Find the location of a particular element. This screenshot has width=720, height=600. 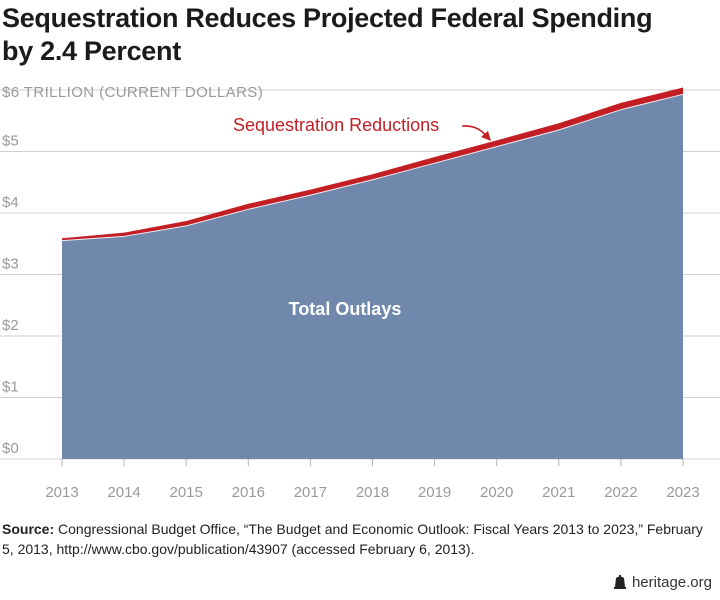

x-tick-label: 2013 is located at coordinates (61, 492).